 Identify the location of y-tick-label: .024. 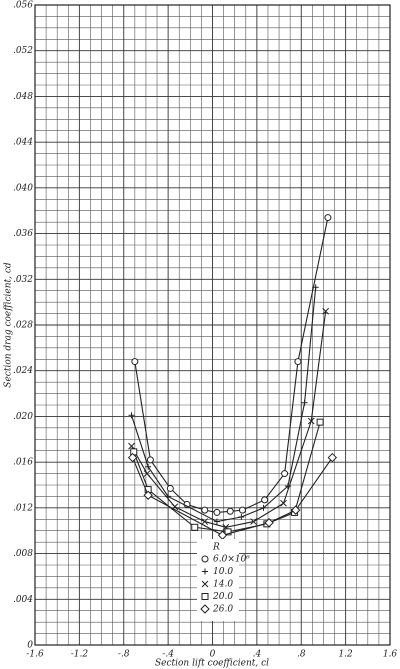
(23, 371).